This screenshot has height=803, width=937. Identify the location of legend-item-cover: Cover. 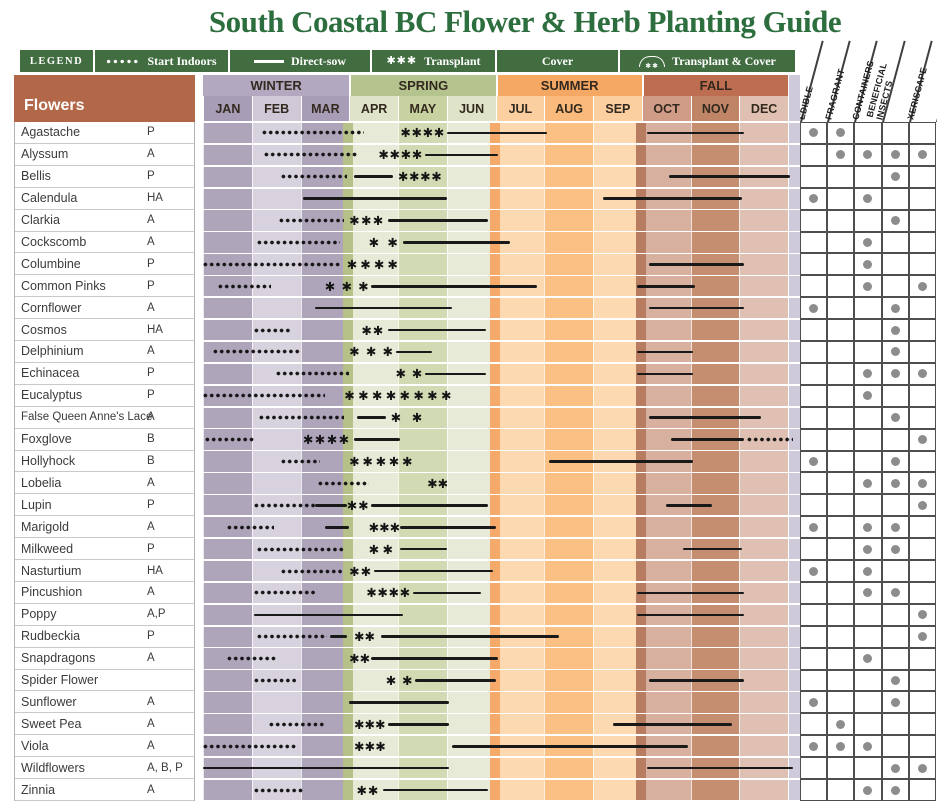
(556, 61).